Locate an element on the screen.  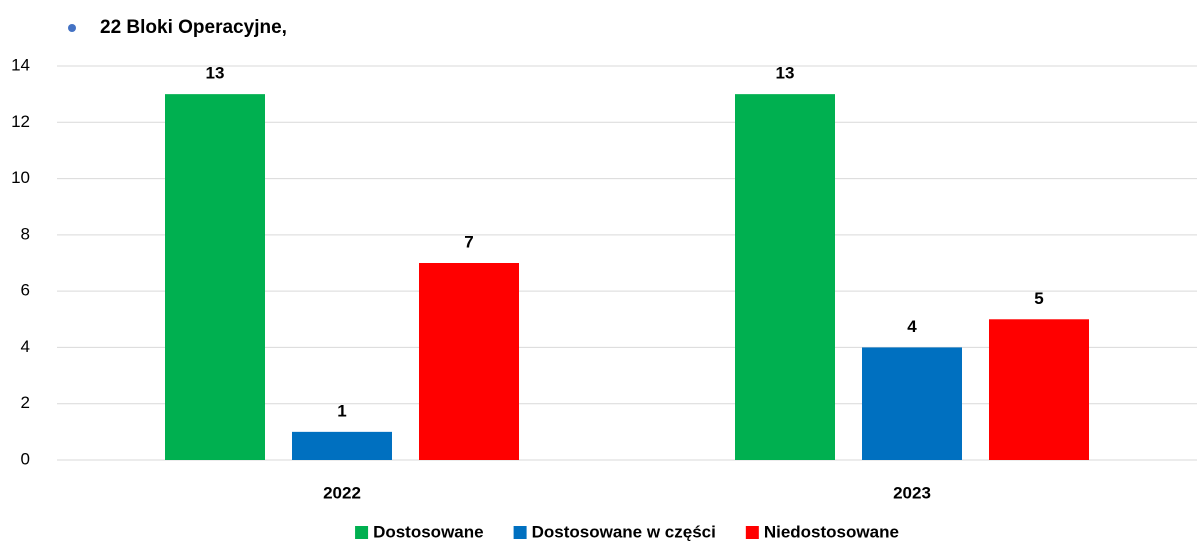
y-tick-label: 0 is located at coordinates (25, 458).